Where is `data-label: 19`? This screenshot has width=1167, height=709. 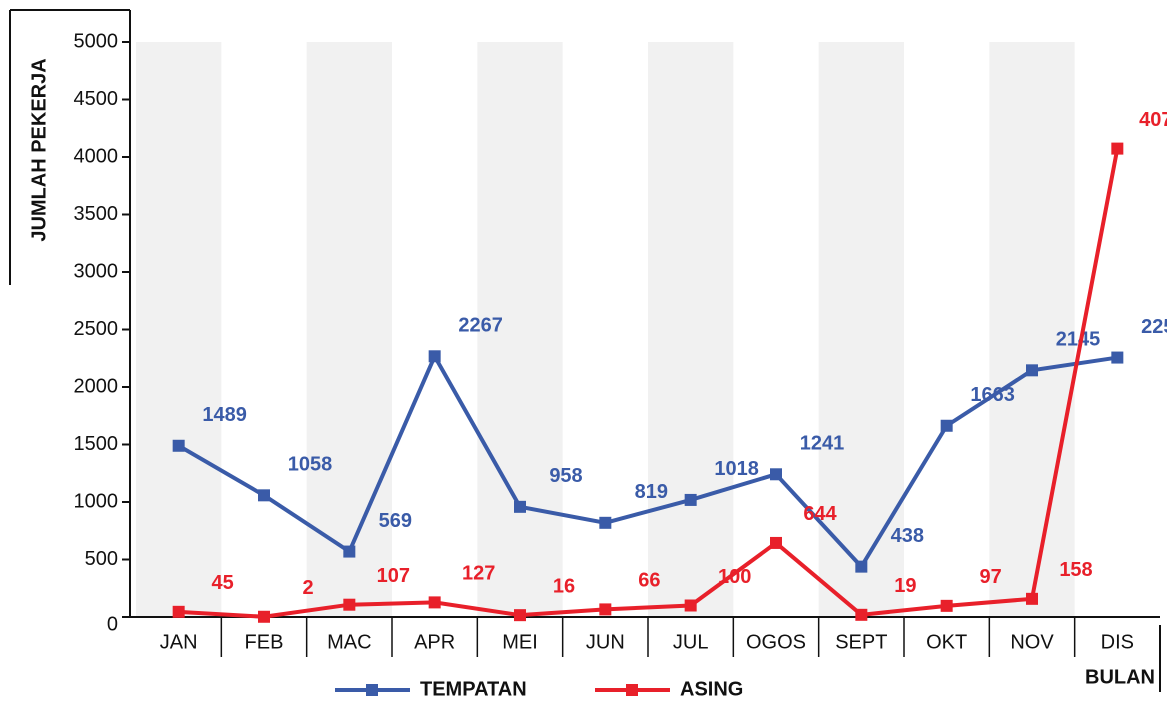 data-label: 19 is located at coordinates (905, 586).